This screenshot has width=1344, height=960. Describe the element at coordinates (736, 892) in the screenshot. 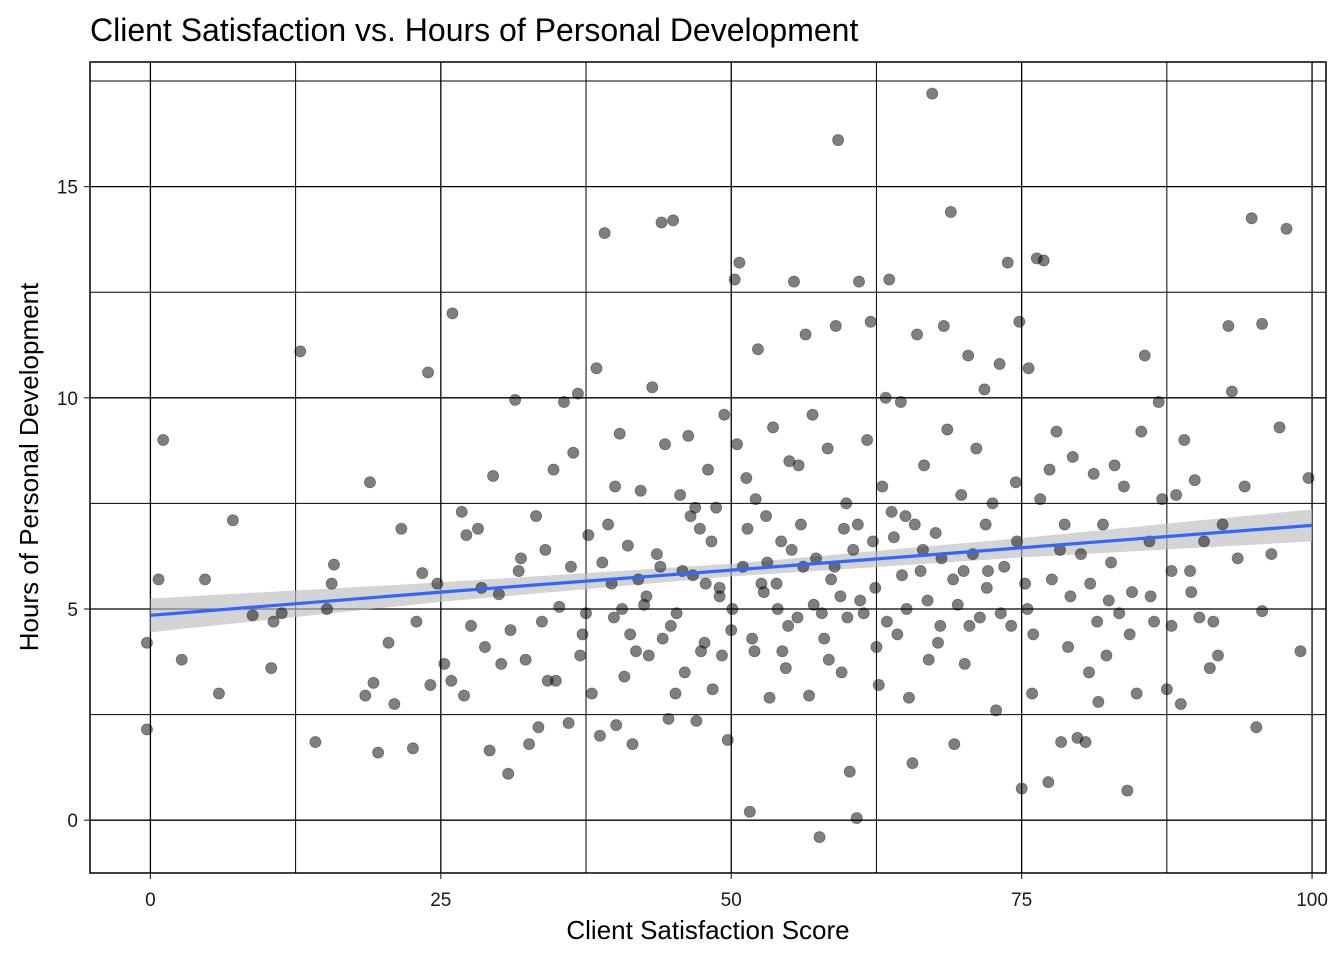

I see `x-axis-ticks: 0 25 50 75 100` at that location.